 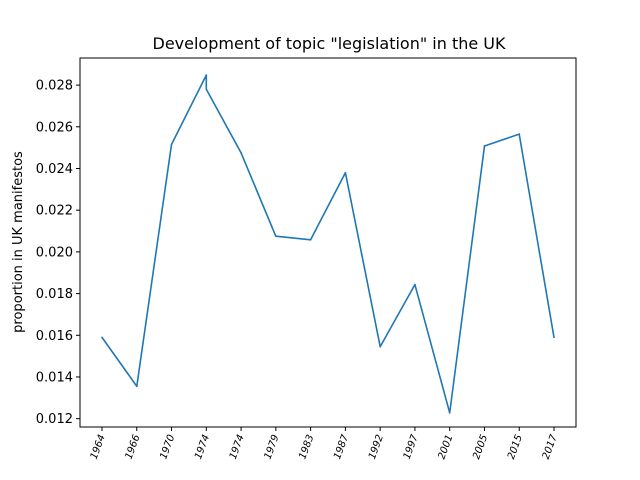 I want to click on x-tick-label: 1997, so click(x=411, y=447).